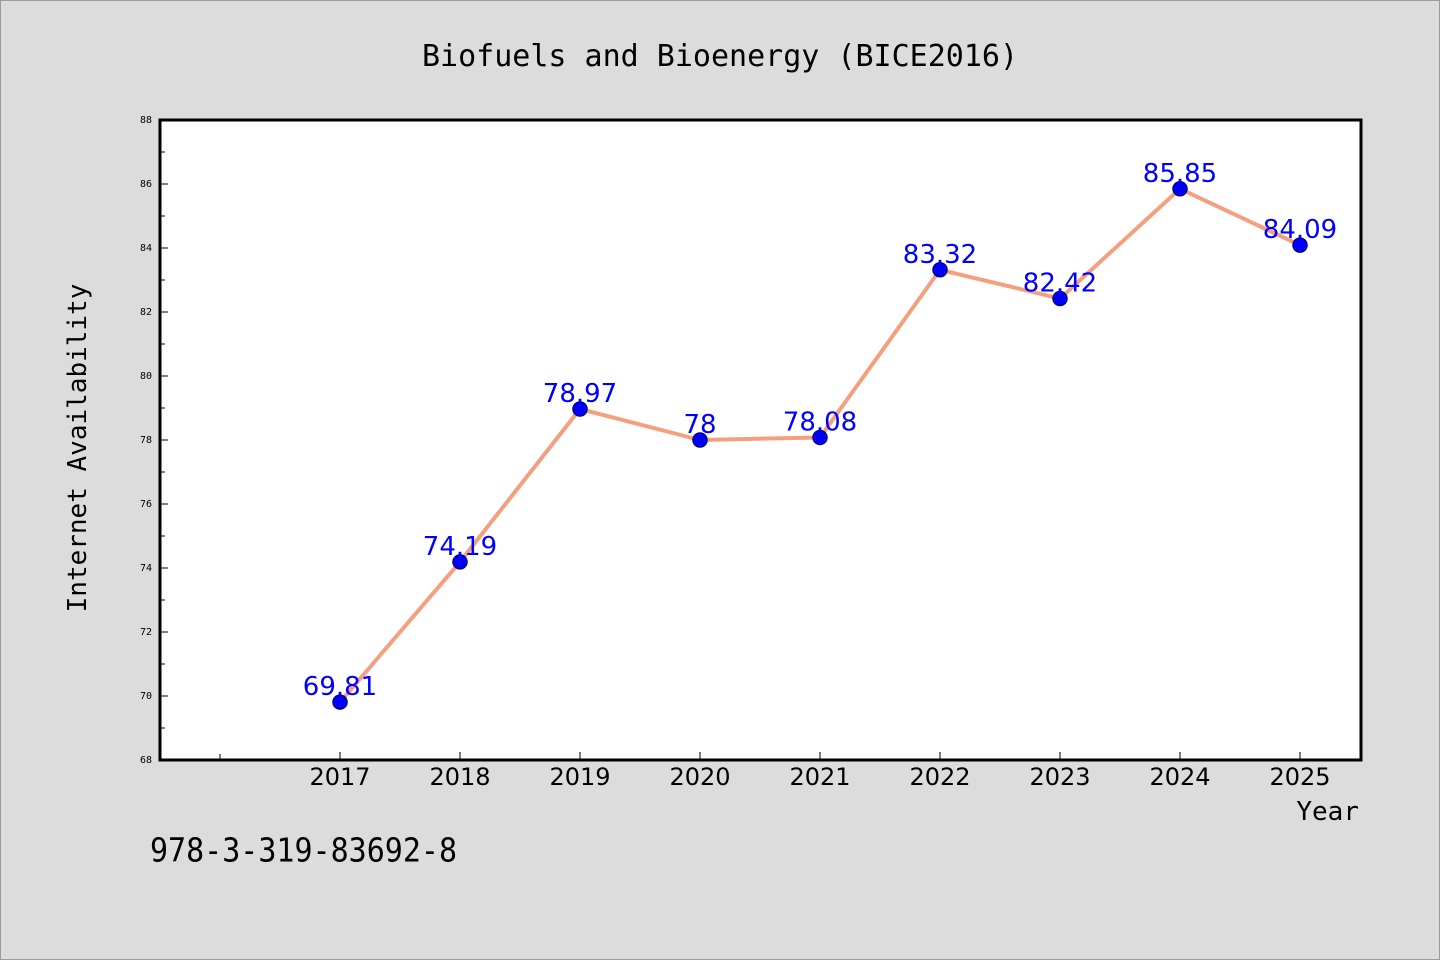  Describe the element at coordinates (1059, 777) in the screenshot. I see `x-tick-label-2023: 2023` at that location.